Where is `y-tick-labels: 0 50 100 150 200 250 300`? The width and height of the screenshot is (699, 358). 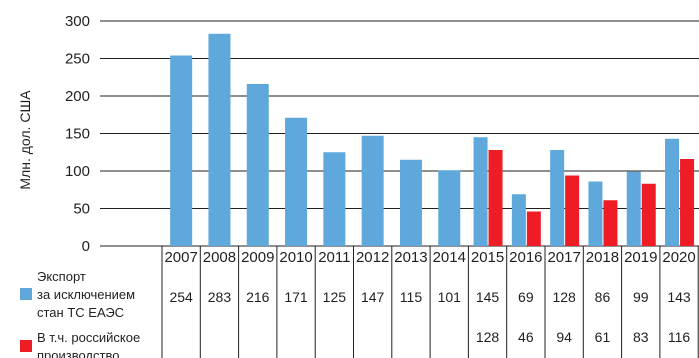 y-tick-labels: 0 50 100 150 200 250 300 is located at coordinates (77, 134).